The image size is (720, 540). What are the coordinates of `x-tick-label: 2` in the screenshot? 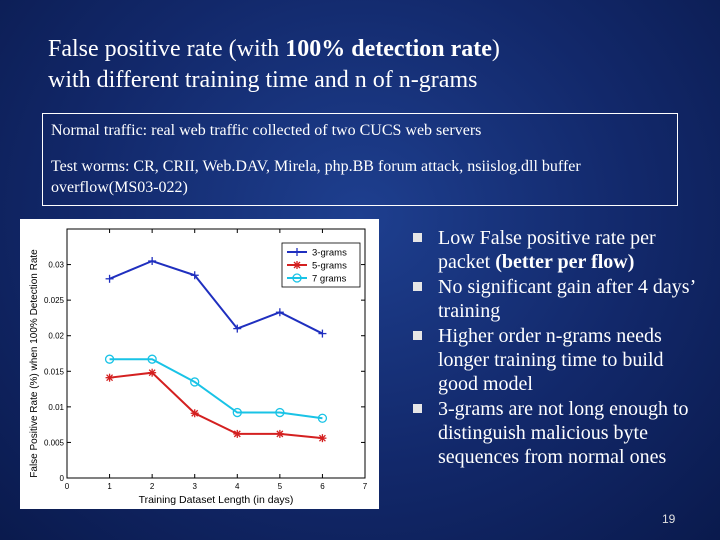 It's located at (152, 486).